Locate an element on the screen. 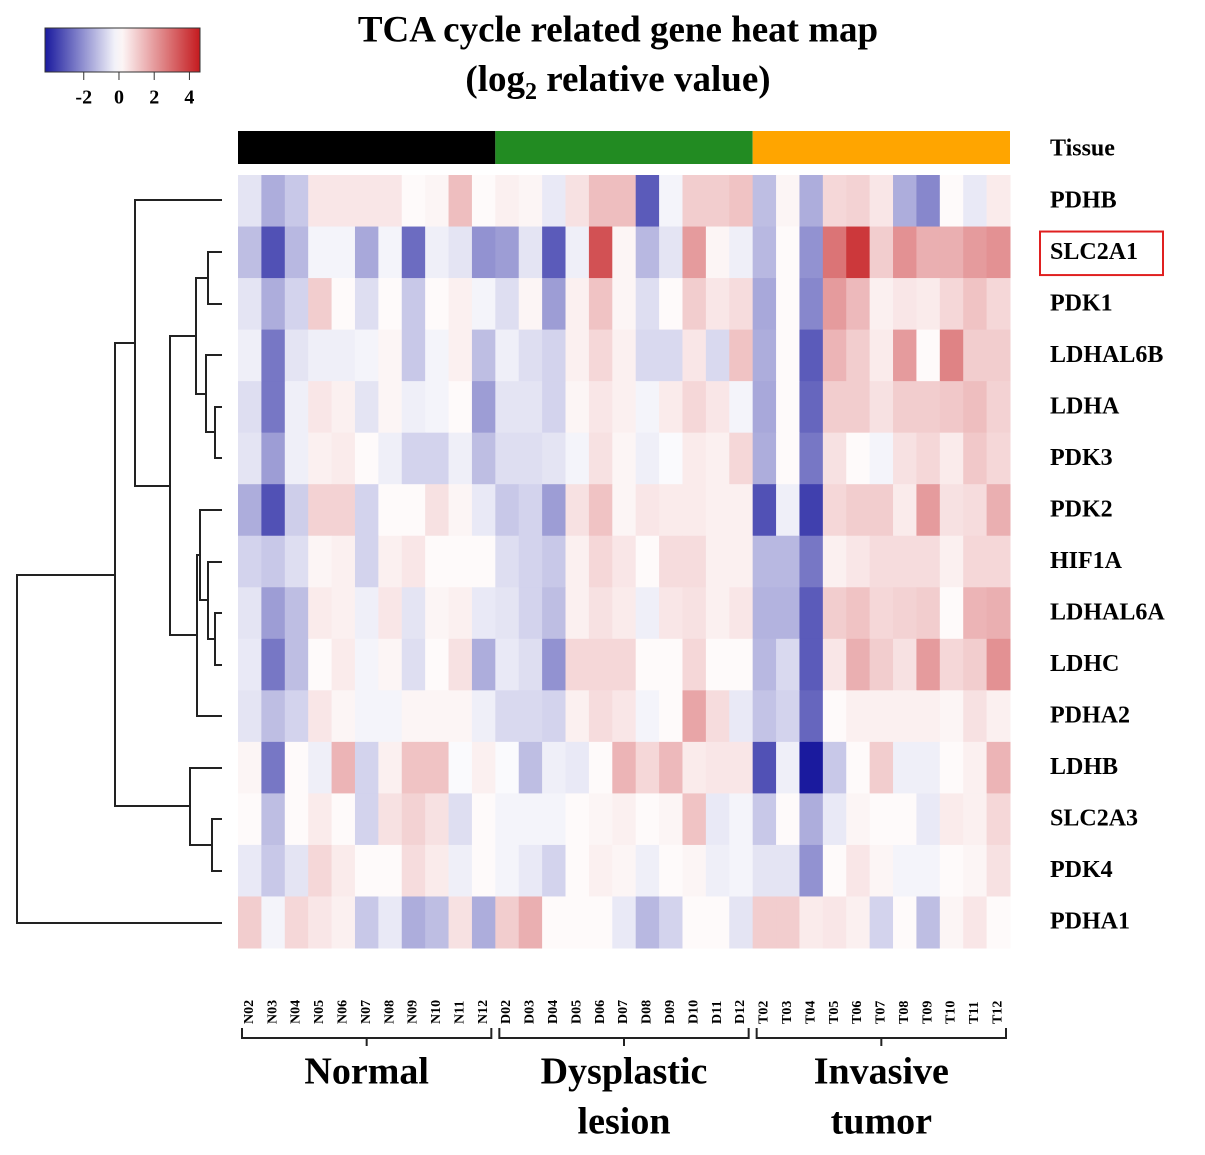  column-label: T06 is located at coordinates (857, 1012).